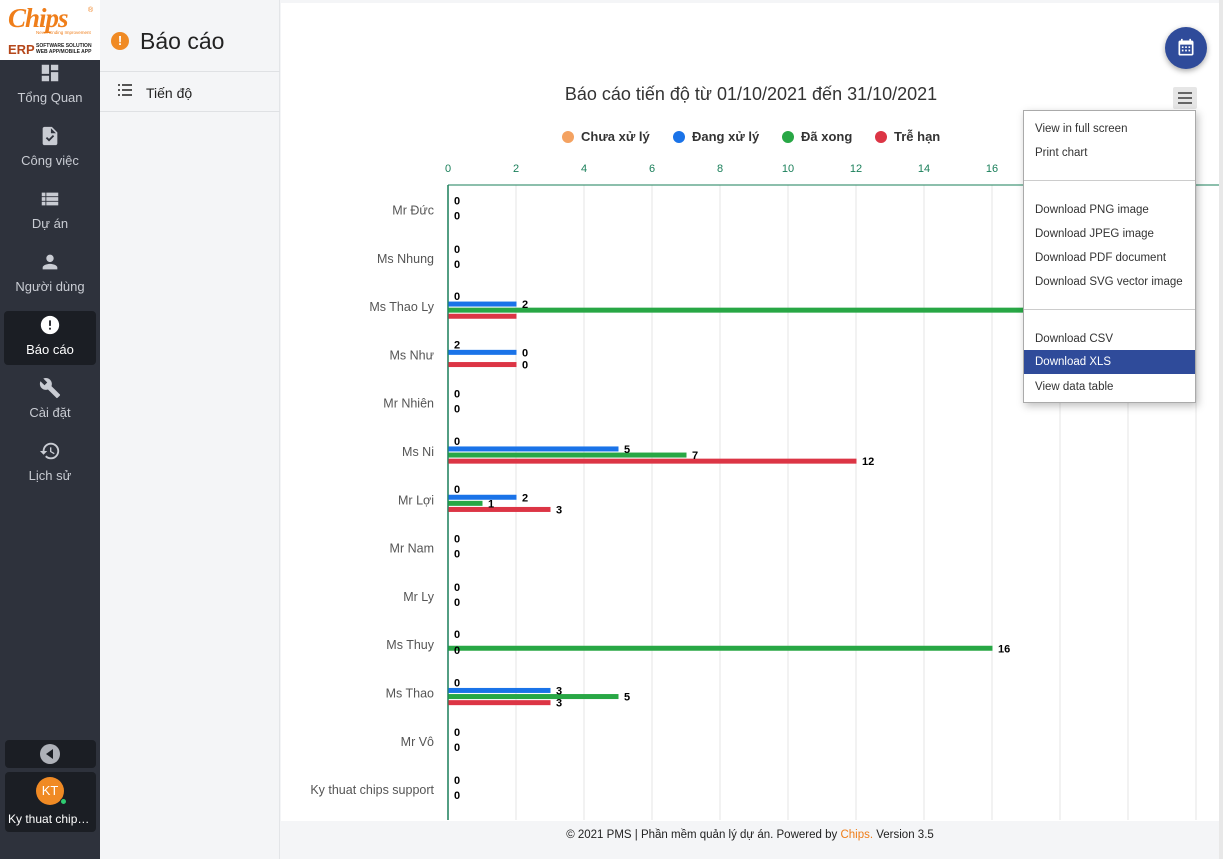  I want to click on sidebar-item-label: Cài đặt, so click(50, 412).